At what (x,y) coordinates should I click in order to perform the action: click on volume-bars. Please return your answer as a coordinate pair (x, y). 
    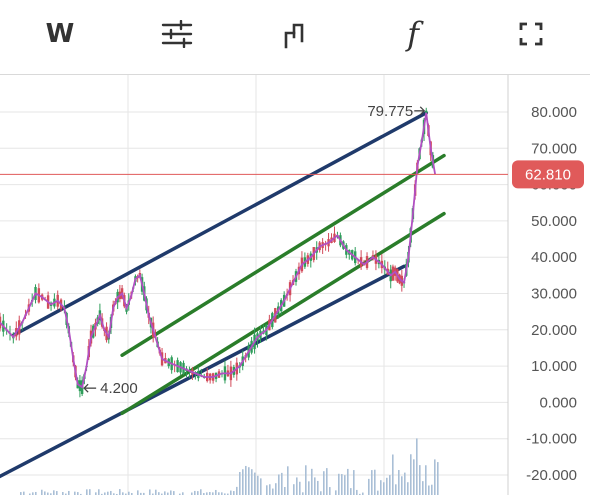
    Looking at the image, I should click on (229, 466).